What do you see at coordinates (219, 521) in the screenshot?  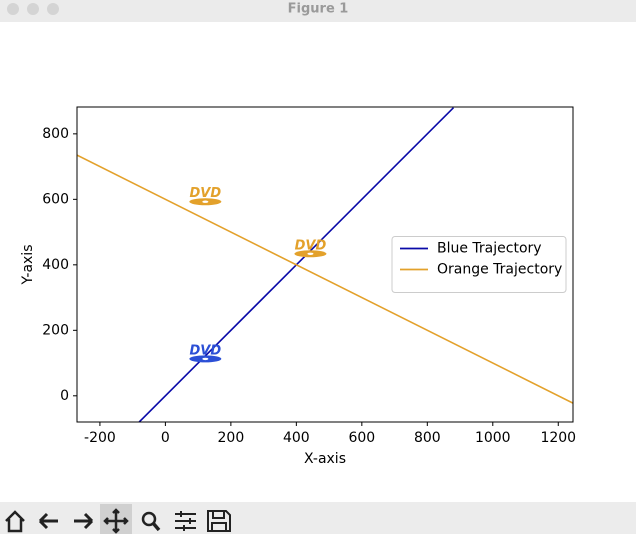 I see `save-button` at bounding box center [219, 521].